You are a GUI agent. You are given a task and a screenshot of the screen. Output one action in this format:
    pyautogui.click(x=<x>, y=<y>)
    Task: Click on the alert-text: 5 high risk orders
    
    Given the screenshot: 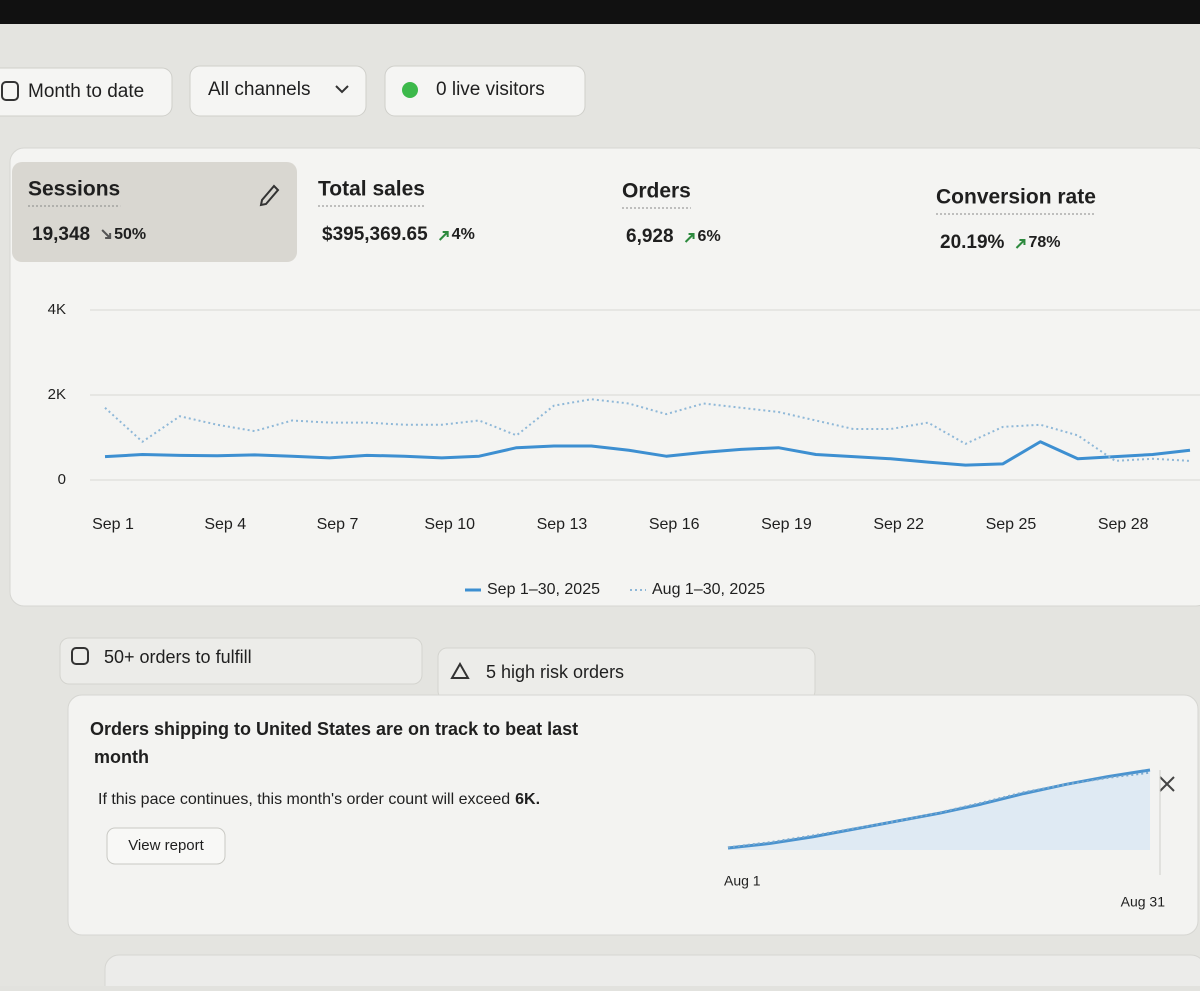 What is the action you would take?
    pyautogui.click(x=555, y=672)
    